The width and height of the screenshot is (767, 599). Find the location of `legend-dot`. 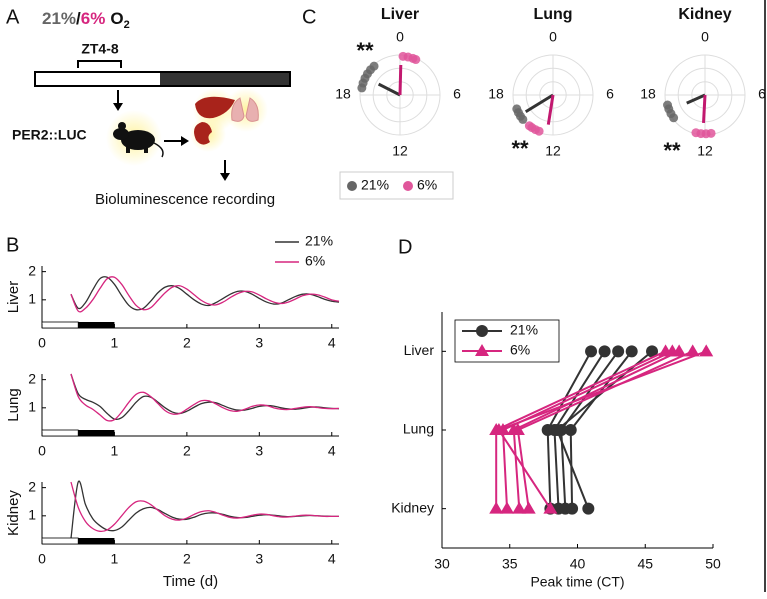

legend-dot is located at coordinates (408, 186).